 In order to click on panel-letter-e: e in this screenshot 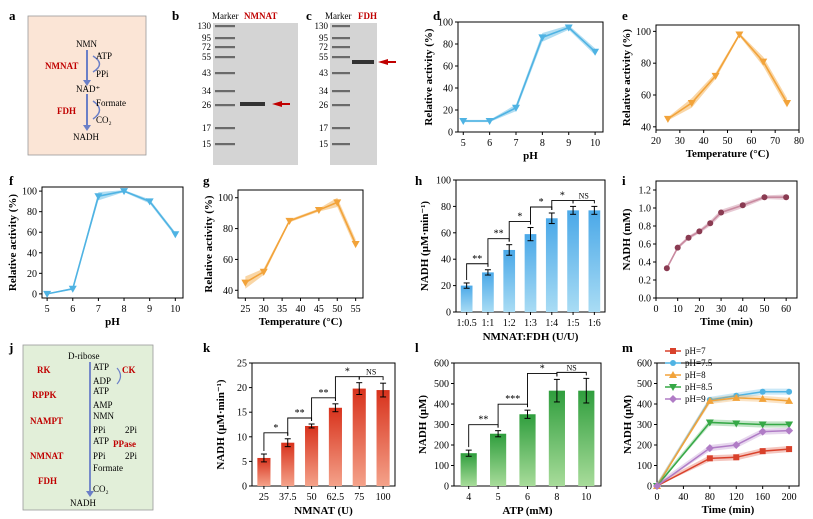, I will do `click(625, 15)`.